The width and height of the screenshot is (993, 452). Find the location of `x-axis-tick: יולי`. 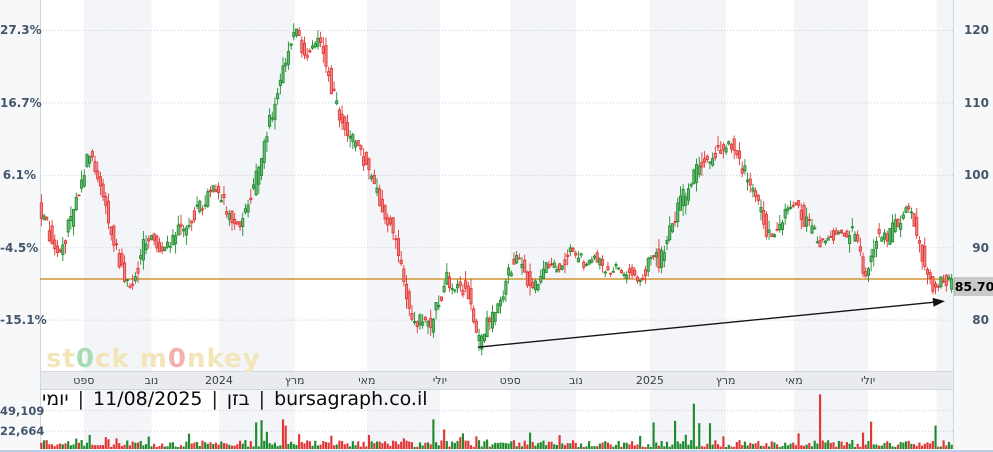

x-axis-tick: יולי is located at coordinates (439, 380).